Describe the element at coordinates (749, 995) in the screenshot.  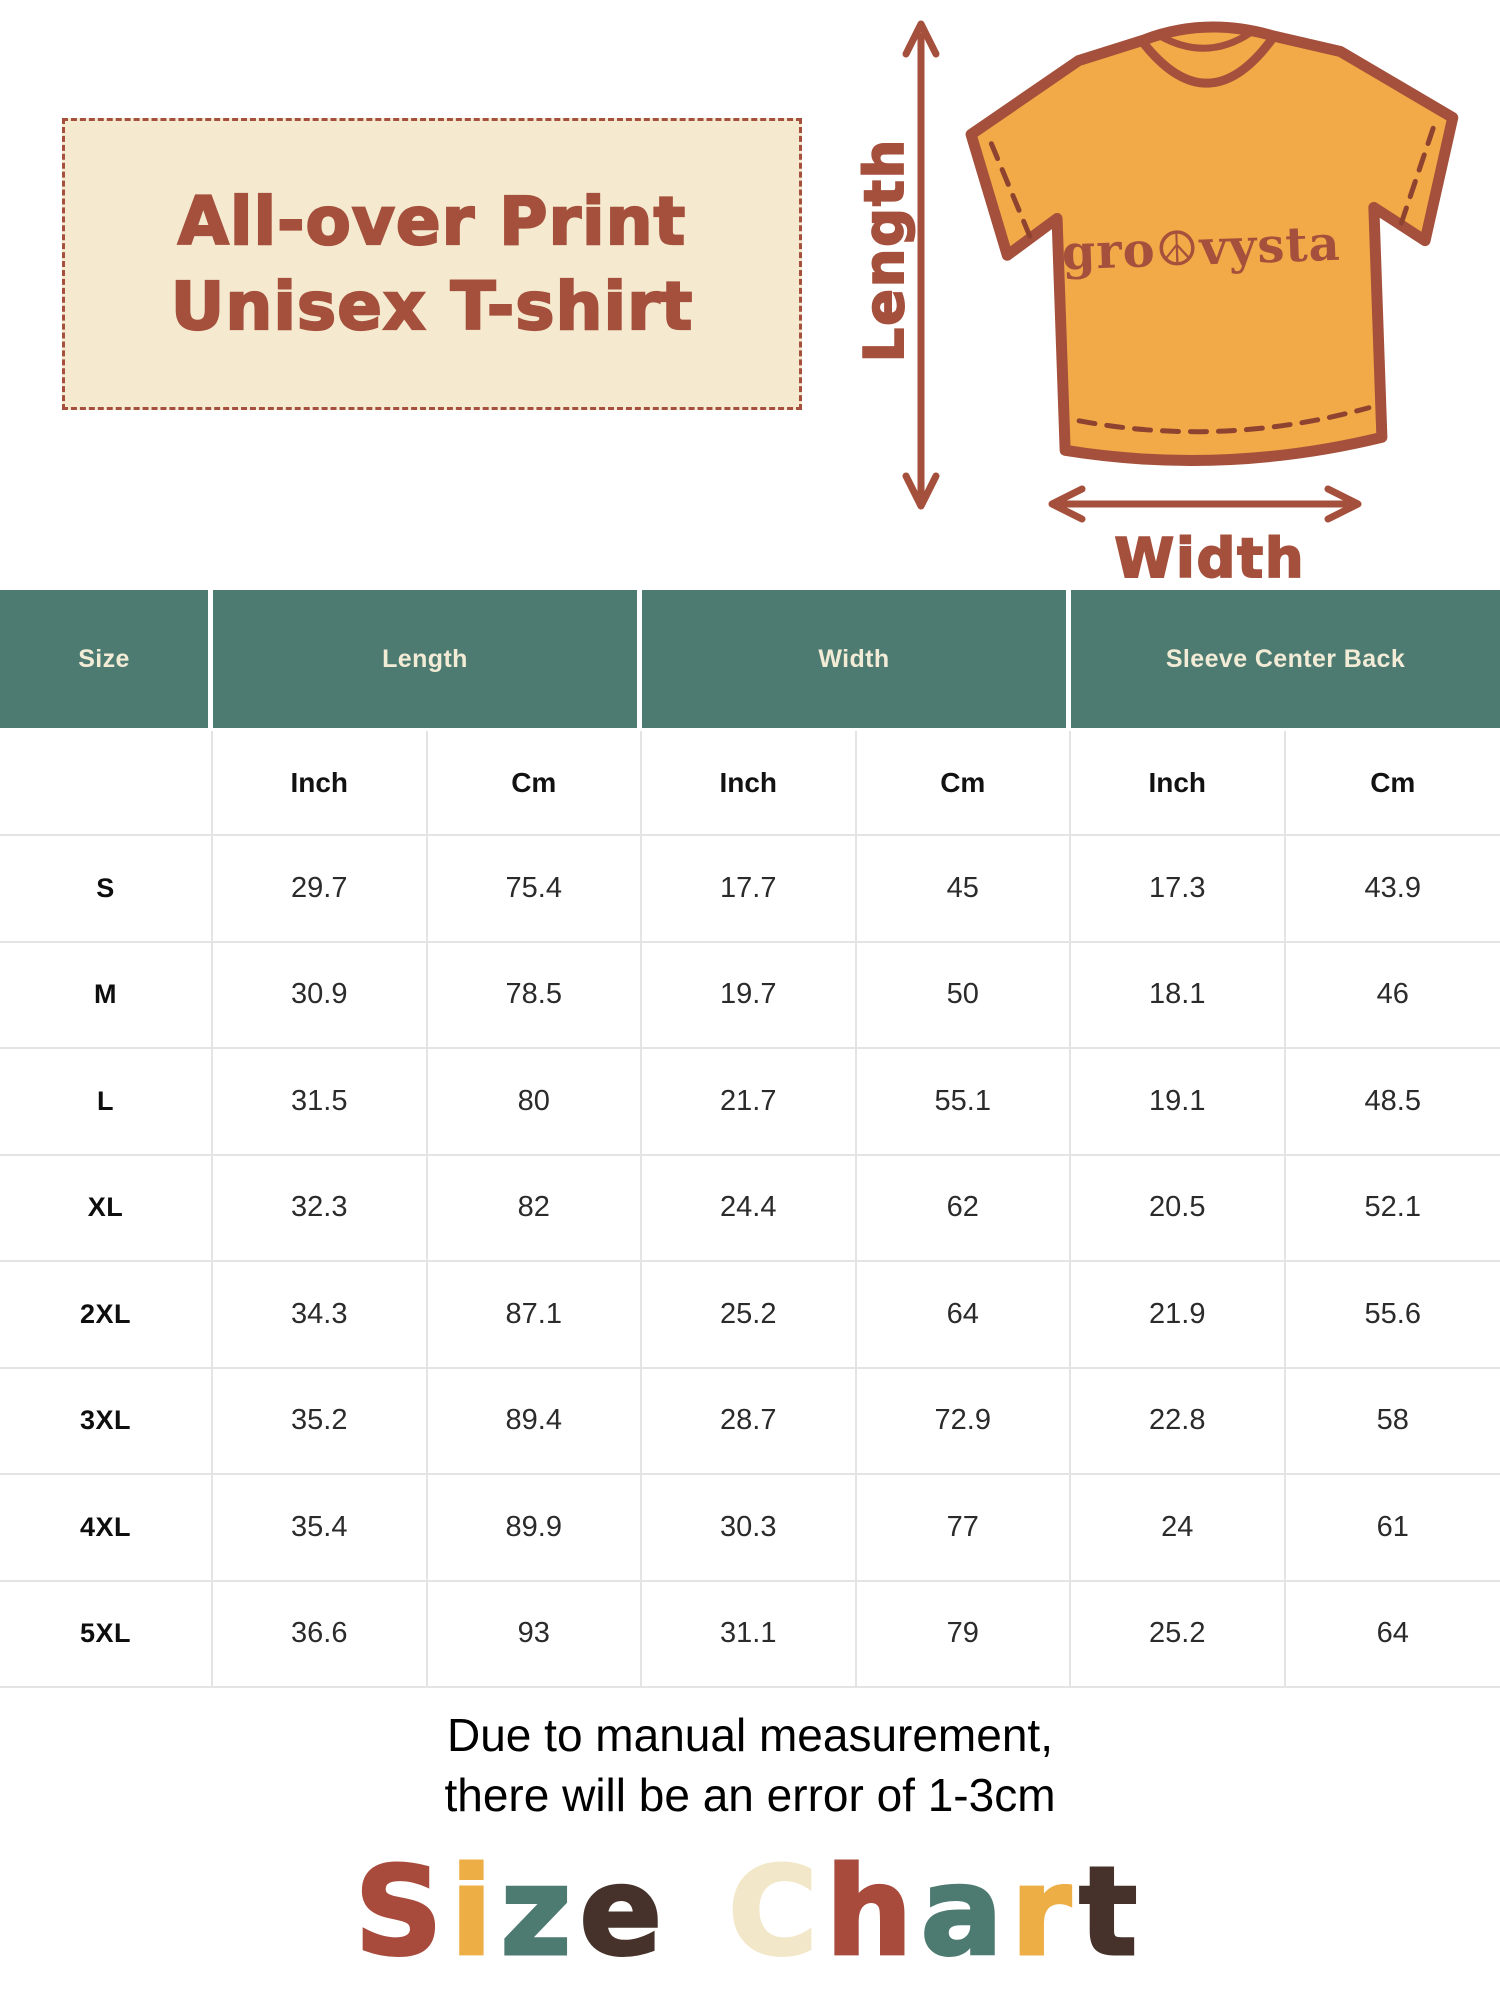
I see `value-cell: 19.7` at that location.